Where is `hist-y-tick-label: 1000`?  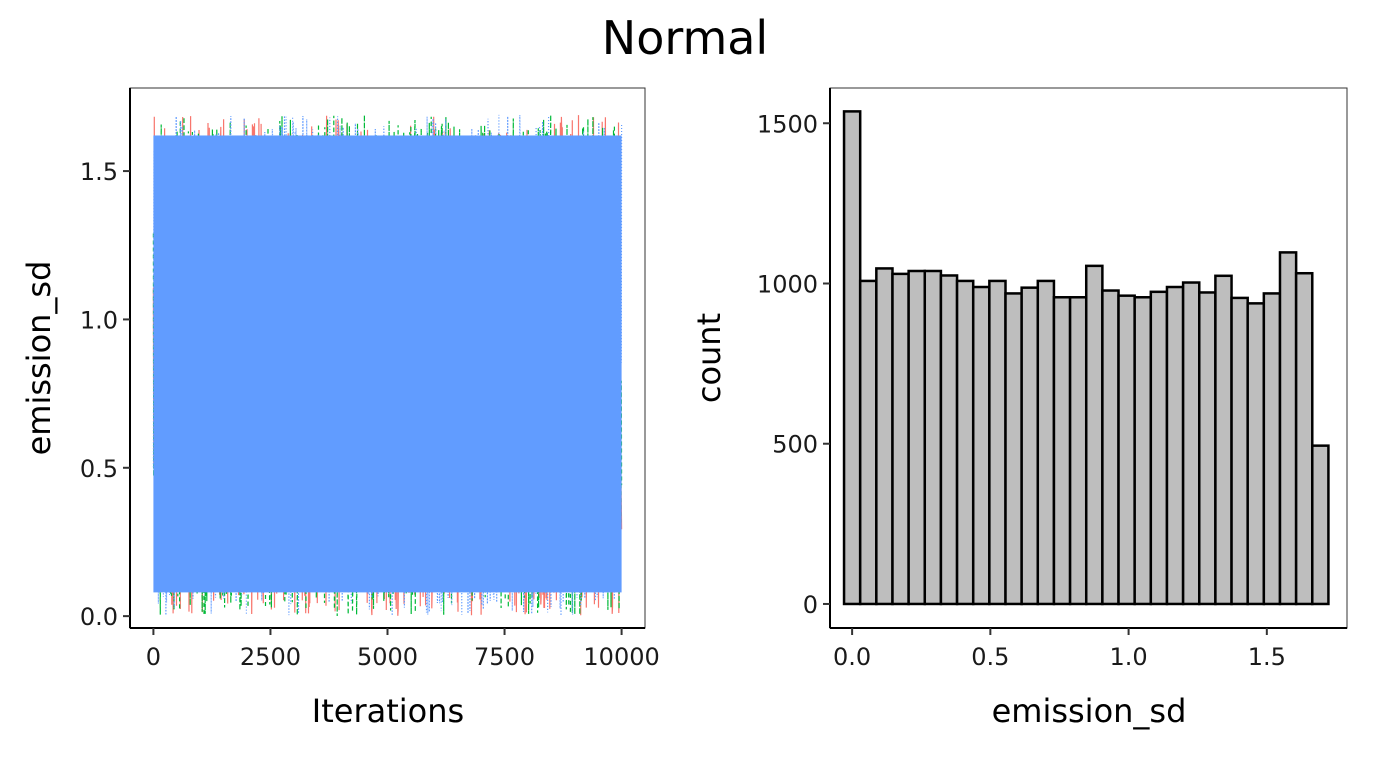 hist-y-tick-label: 1000 is located at coordinates (787, 284).